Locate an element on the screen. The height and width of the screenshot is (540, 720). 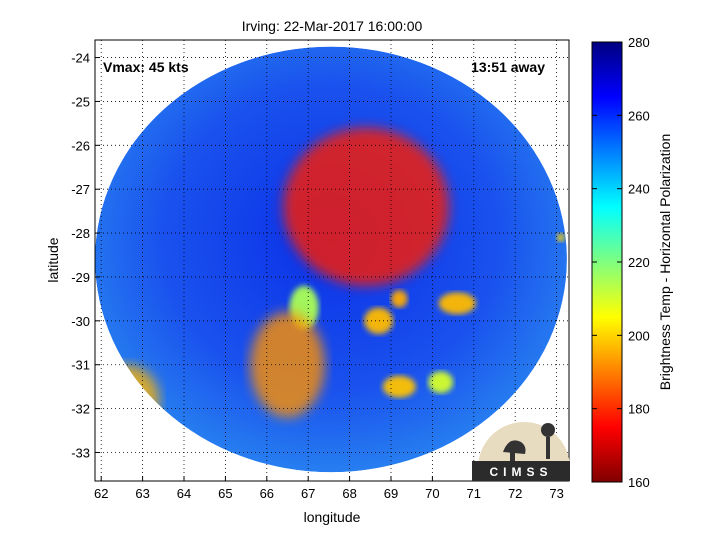
colorbar-tick-label: 160 is located at coordinates (639, 482).